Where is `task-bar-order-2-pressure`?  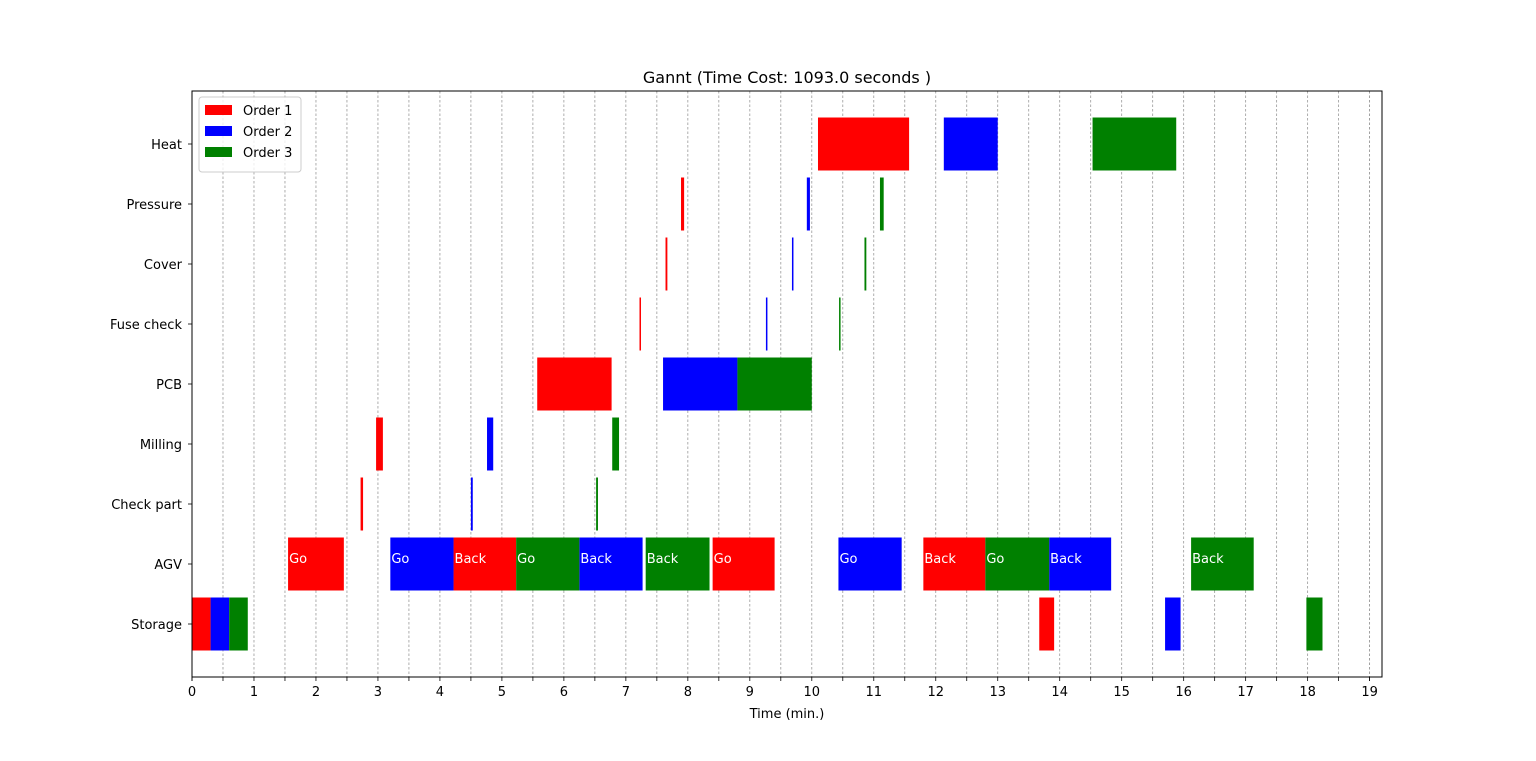
task-bar-order-2-pressure is located at coordinates (808, 204).